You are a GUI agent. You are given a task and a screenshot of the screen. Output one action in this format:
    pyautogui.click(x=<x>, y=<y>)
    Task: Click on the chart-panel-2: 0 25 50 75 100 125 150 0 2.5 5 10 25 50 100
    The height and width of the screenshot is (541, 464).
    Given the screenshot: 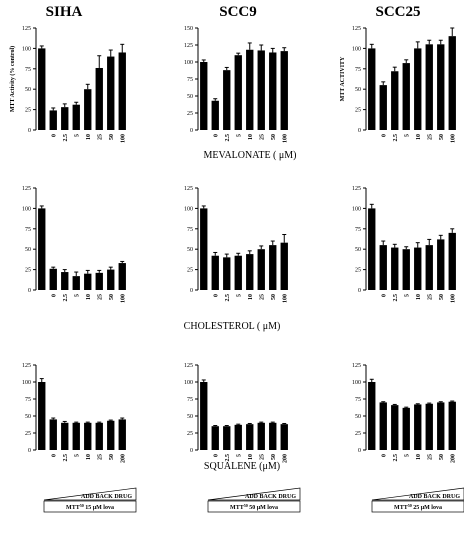 What is the action you would take?
    pyautogui.click(x=236, y=84)
    